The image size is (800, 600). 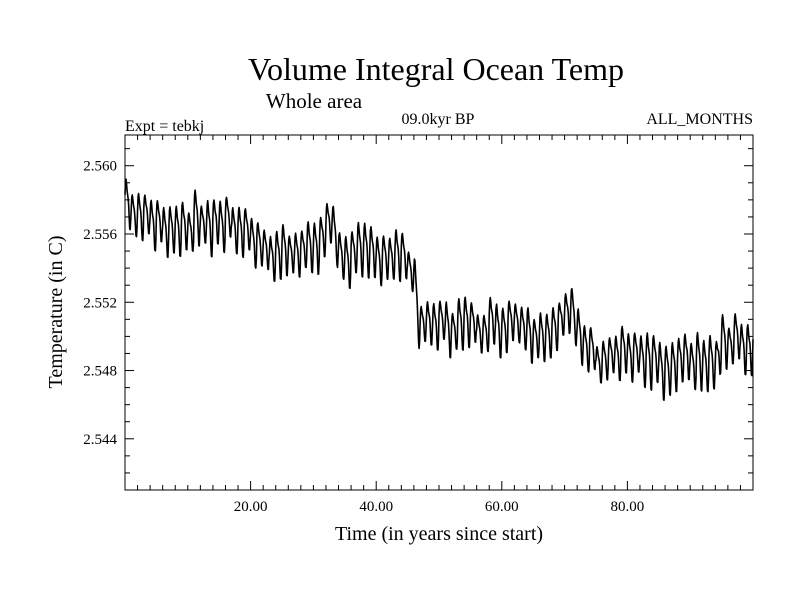 I want to click on y-tick-label: 2.552, so click(x=100, y=303).